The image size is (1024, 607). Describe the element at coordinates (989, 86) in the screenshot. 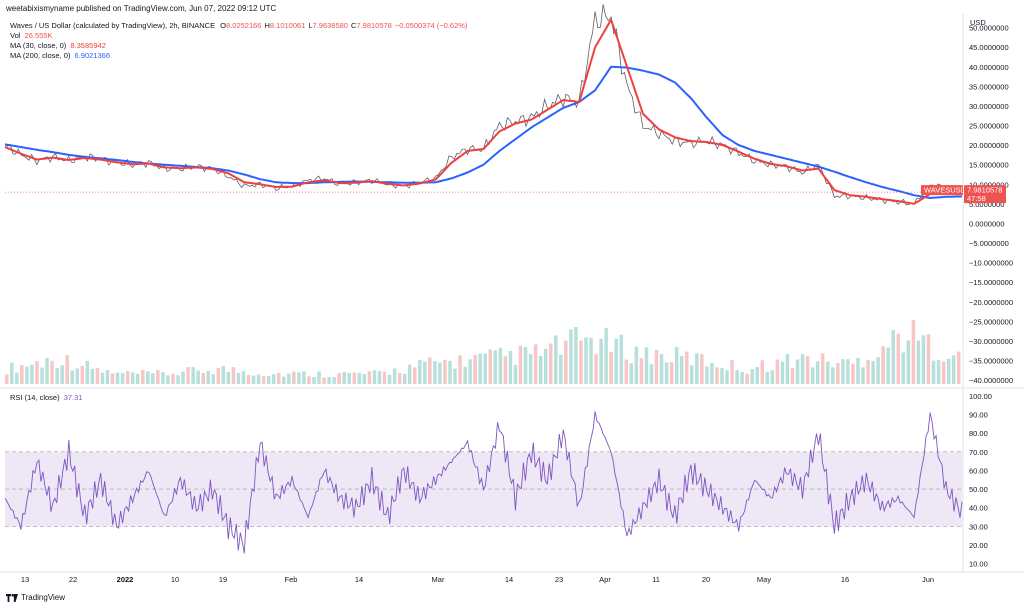

I see `price-tick-label: 35.0000000` at that location.